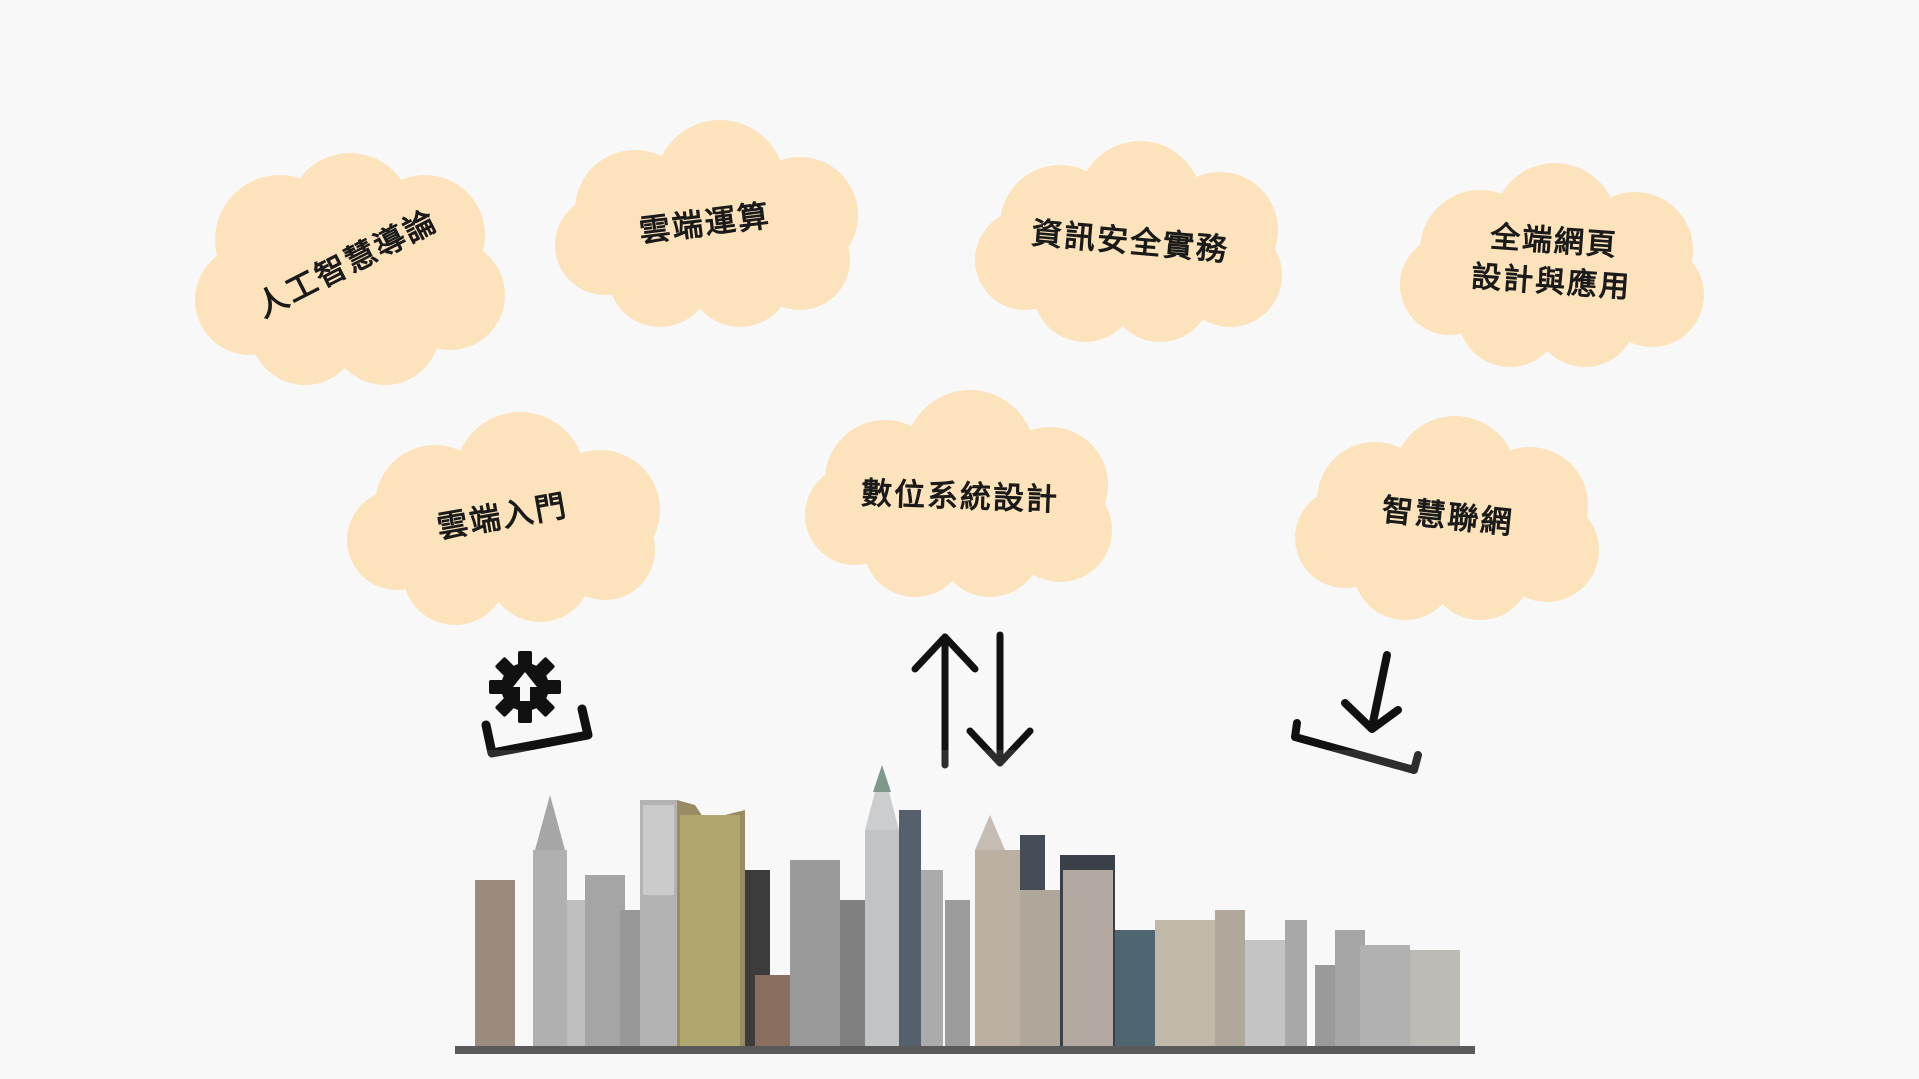  I want to click on cloud-cloud-computing: 雲端運算, so click(705, 225).